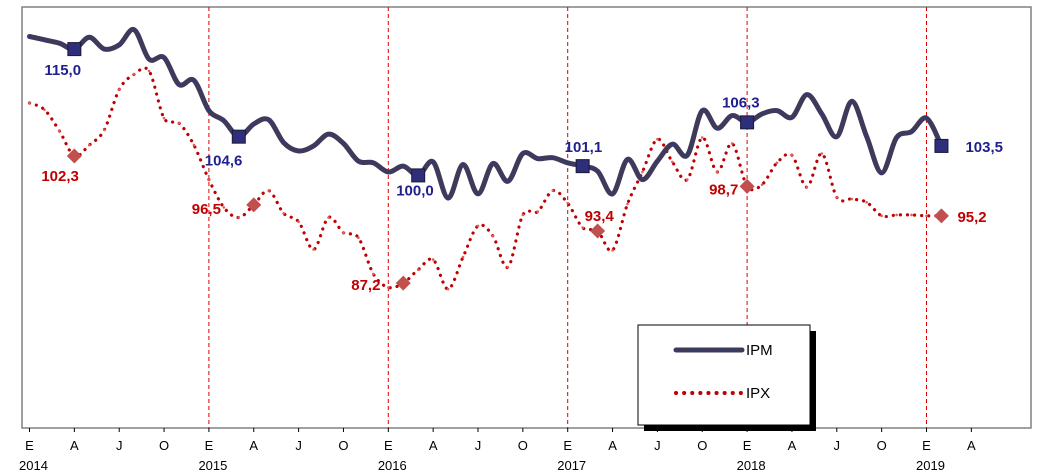  Describe the element at coordinates (747, 445) in the screenshot. I see `x-tick-label: E` at that location.